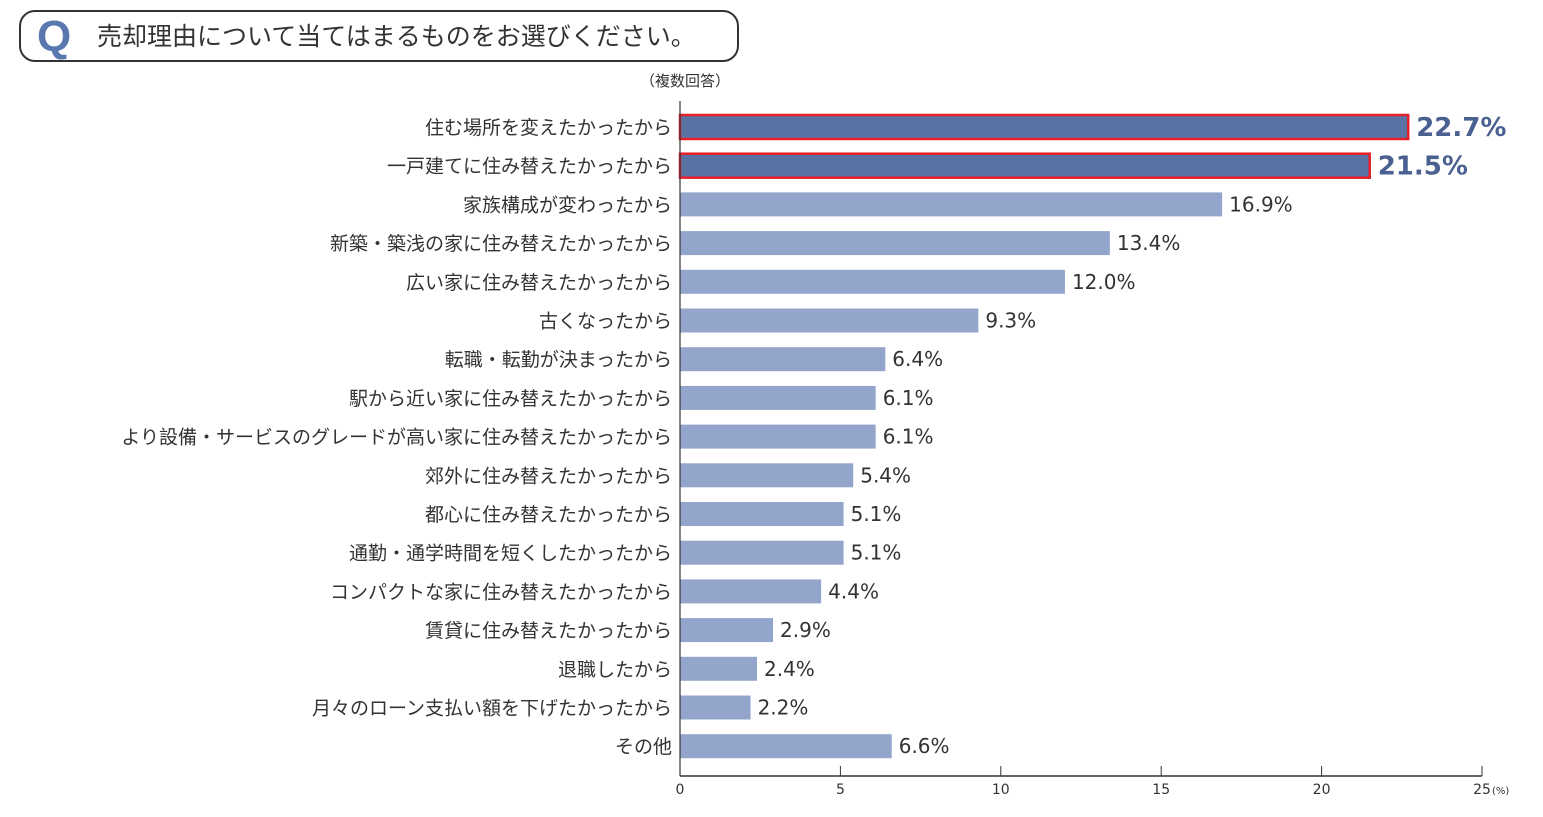 This screenshot has width=1543, height=817. I want to click on value-label: 12.0%, so click(1104, 282).